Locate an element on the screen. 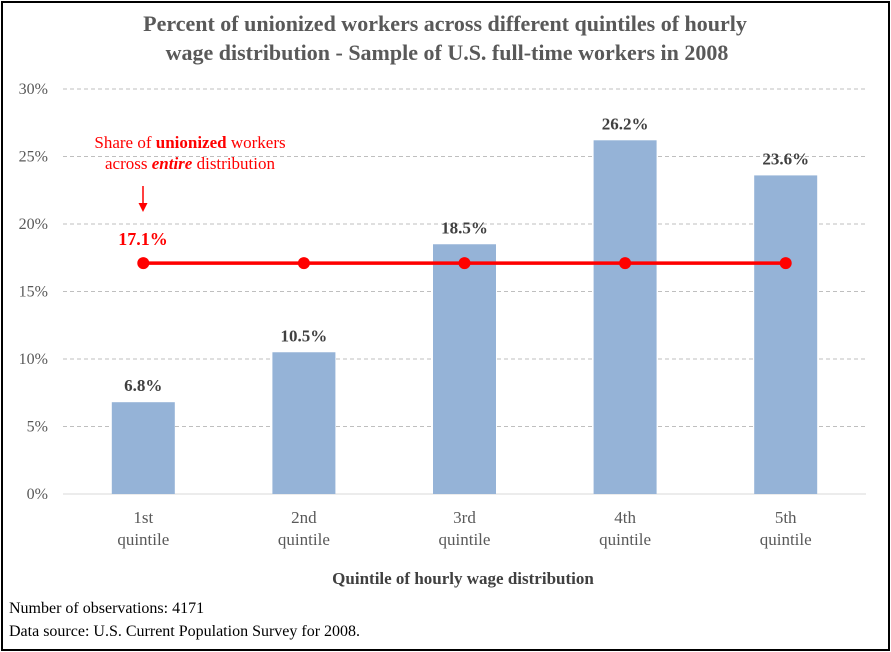  y-tick-label: 20% is located at coordinates (33, 224).